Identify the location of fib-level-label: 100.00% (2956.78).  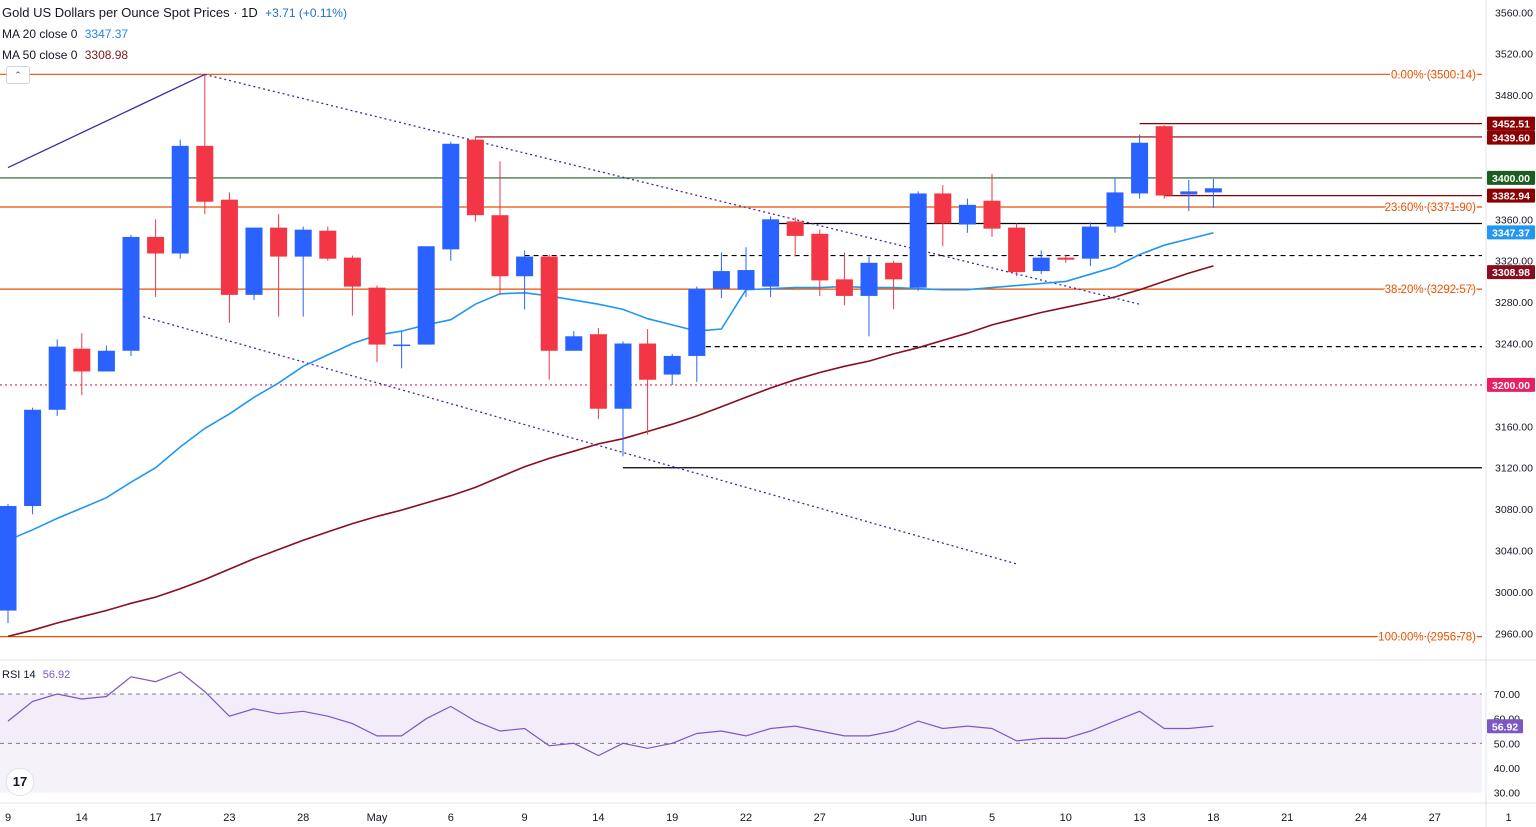
(1427, 638).